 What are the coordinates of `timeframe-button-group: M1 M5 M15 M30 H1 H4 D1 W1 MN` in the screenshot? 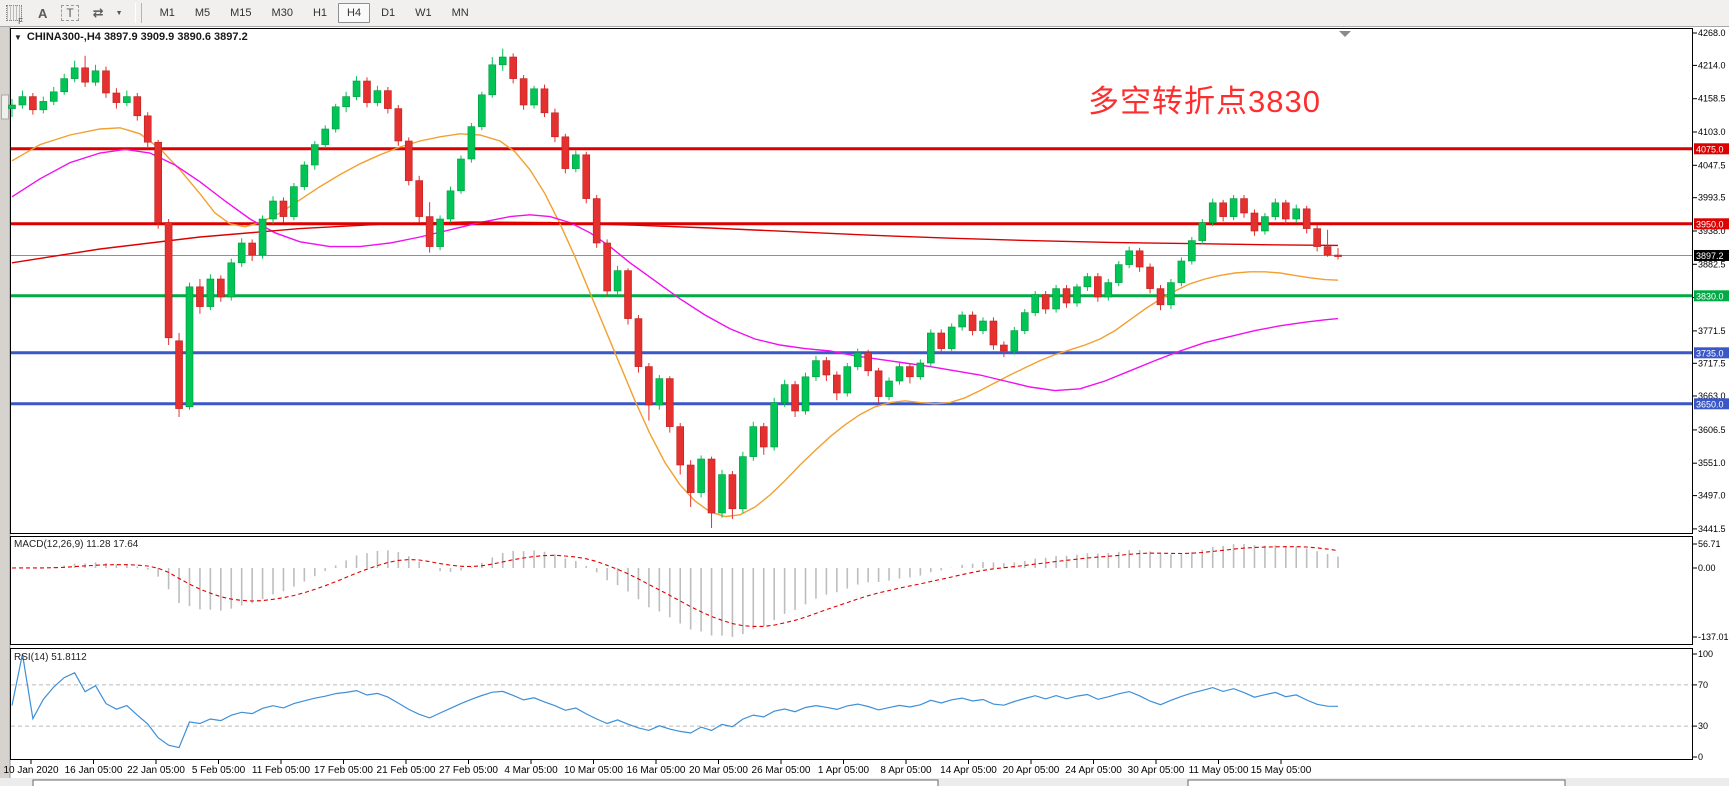 It's located at (314, 13).